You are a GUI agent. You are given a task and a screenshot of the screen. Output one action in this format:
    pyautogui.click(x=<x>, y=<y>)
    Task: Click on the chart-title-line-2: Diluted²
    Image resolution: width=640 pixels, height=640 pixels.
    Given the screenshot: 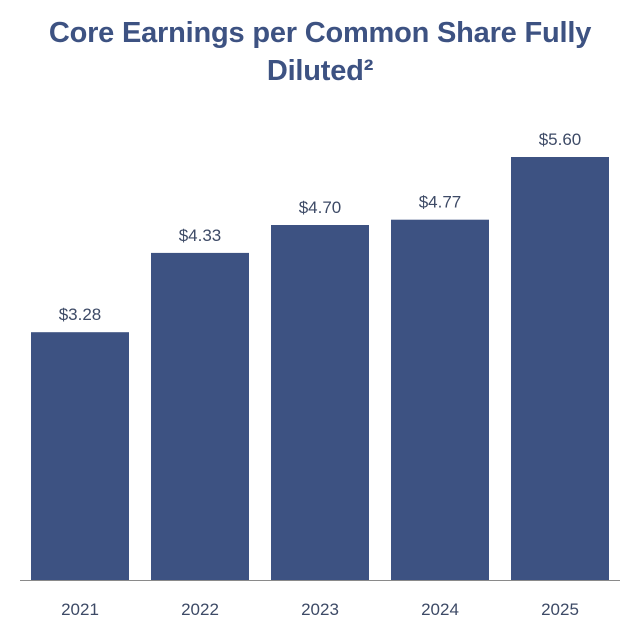 What is the action you would take?
    pyautogui.click(x=320, y=71)
    